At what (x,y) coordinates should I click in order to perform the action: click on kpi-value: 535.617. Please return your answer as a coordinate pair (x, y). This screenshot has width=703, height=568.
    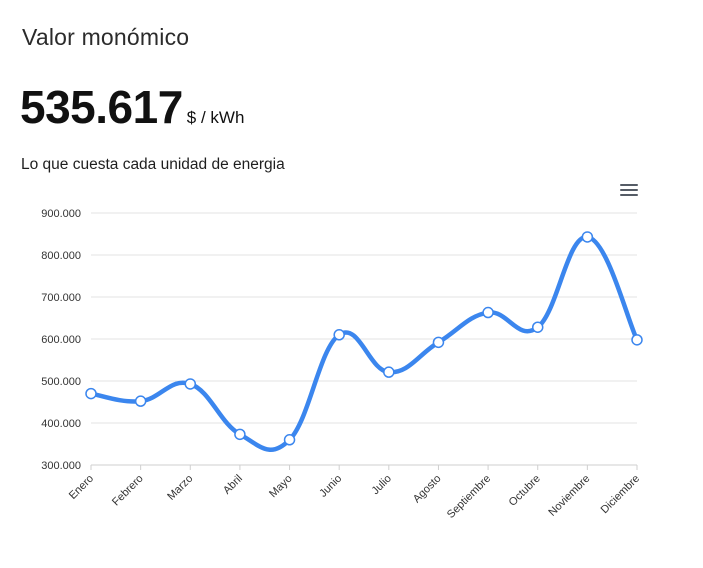
    Looking at the image, I should click on (101, 107).